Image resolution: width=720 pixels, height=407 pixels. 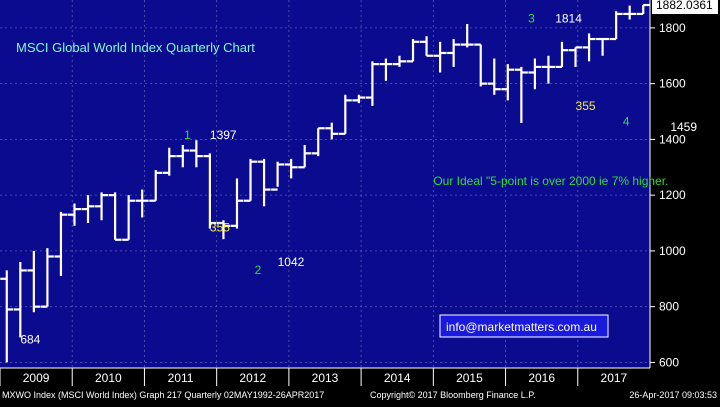 What do you see at coordinates (672, 84) in the screenshot?
I see `y-tick-label: 1600` at bounding box center [672, 84].